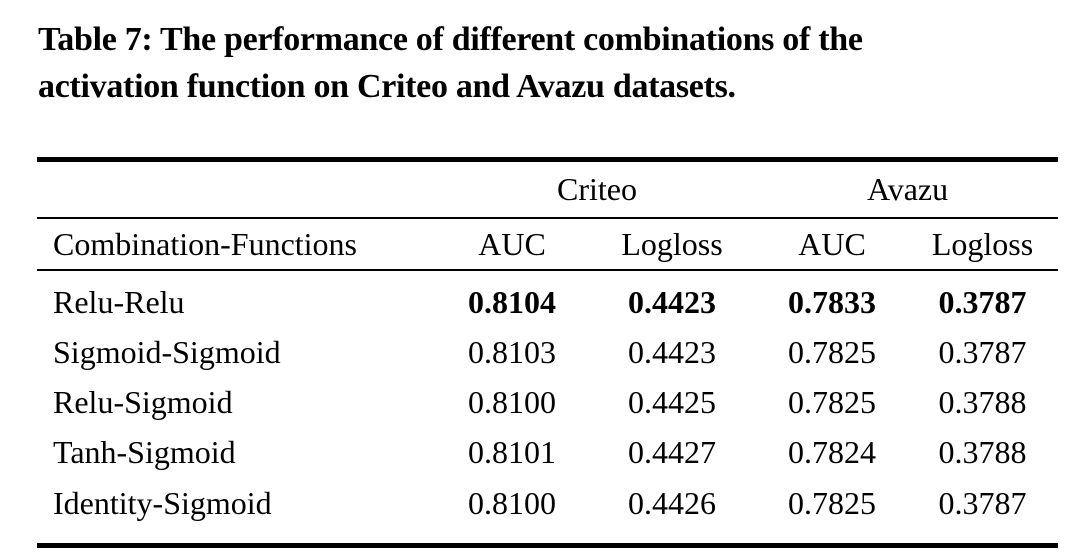  Describe the element at coordinates (237, 244) in the screenshot. I see `column-header-combination-functions: Combination-Functions` at that location.